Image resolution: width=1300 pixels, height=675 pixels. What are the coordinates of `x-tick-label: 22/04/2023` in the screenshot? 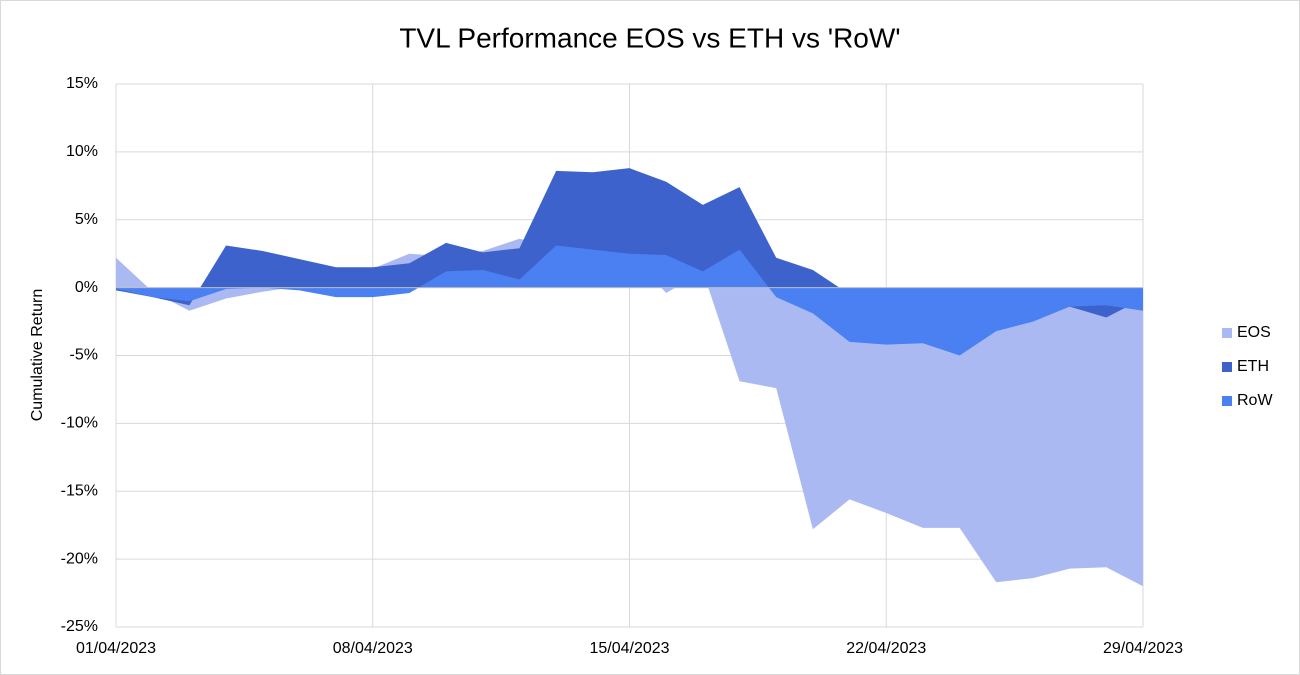 It's located at (886, 648).